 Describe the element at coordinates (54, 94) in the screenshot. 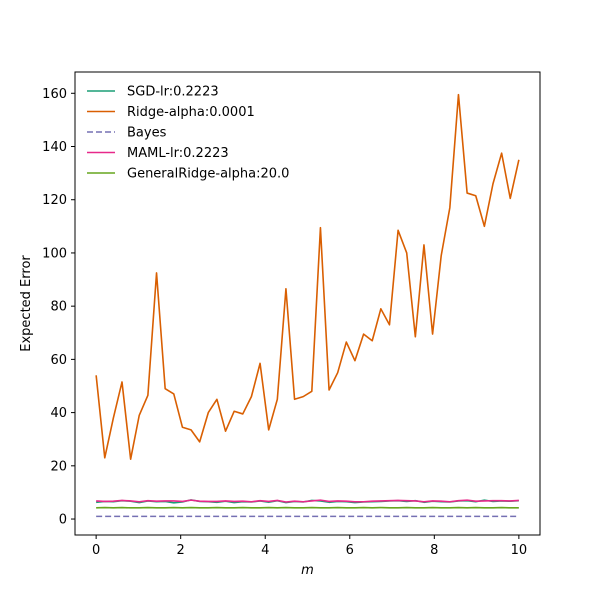

I see `y-tick-label: 160` at that location.